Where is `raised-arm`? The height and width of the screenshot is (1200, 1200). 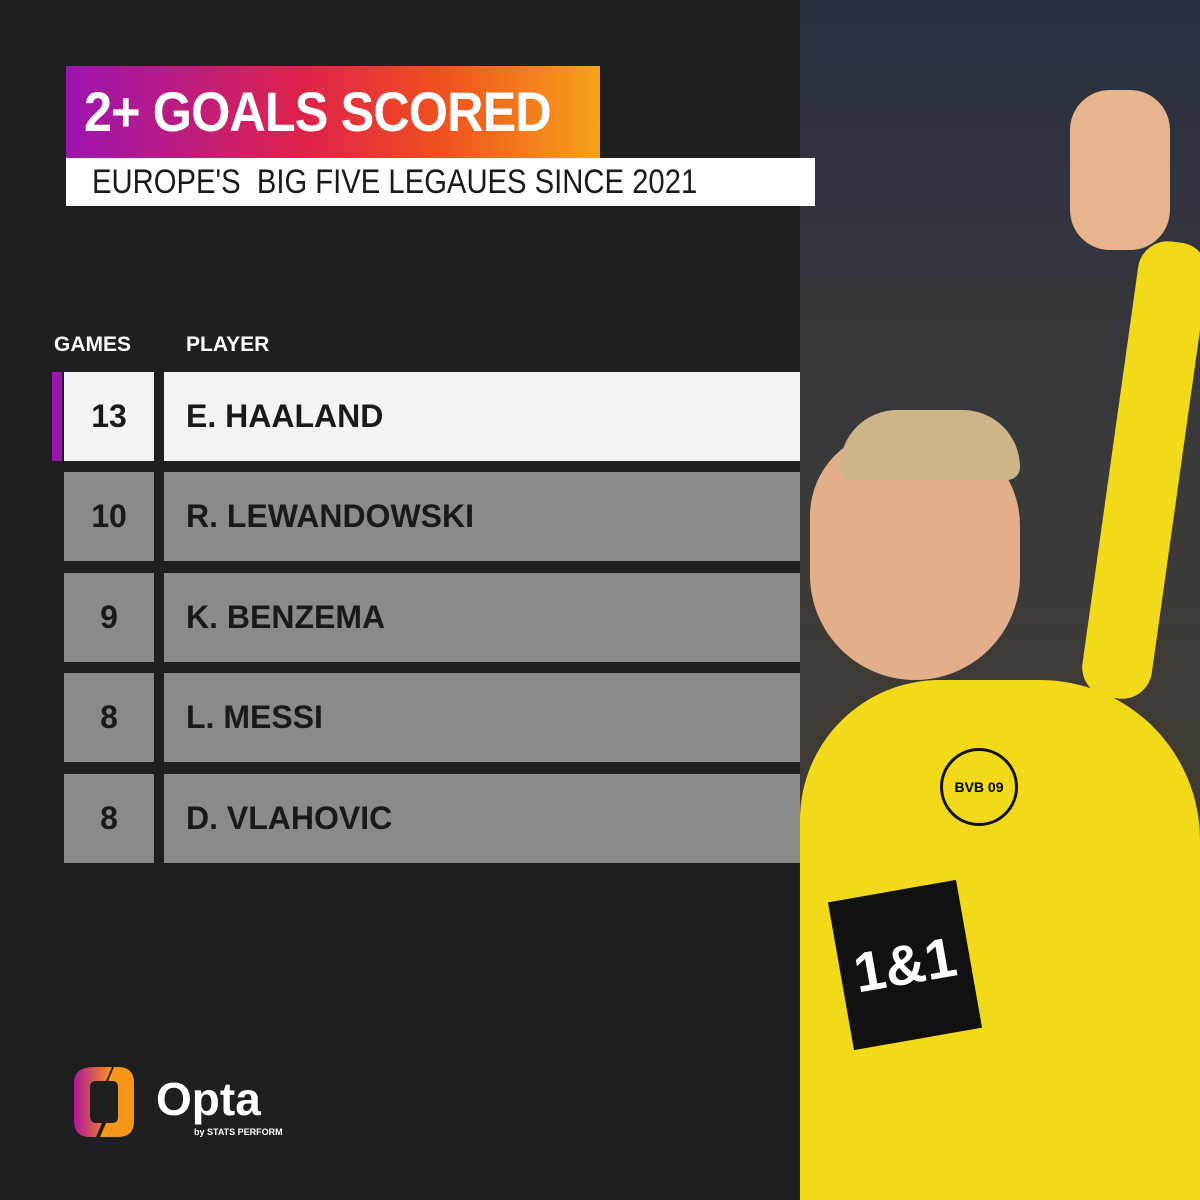 raised-arm is located at coordinates (1139, 470).